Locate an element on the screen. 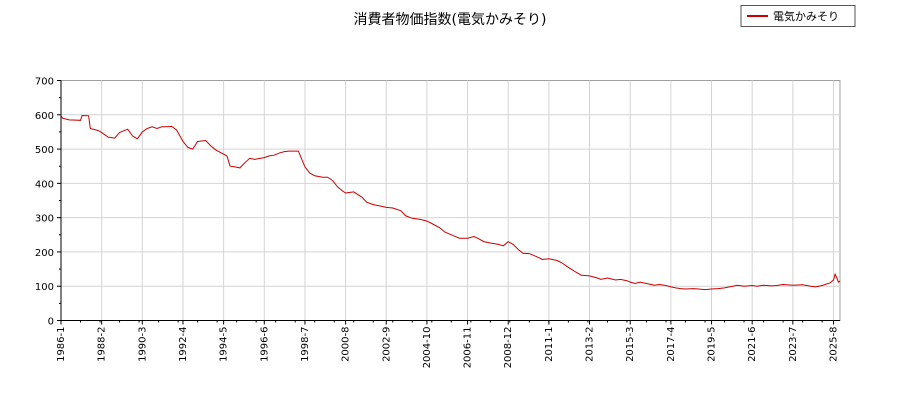 The width and height of the screenshot is (900, 400). x-tick-label: 2000-8 is located at coordinates (346, 344).